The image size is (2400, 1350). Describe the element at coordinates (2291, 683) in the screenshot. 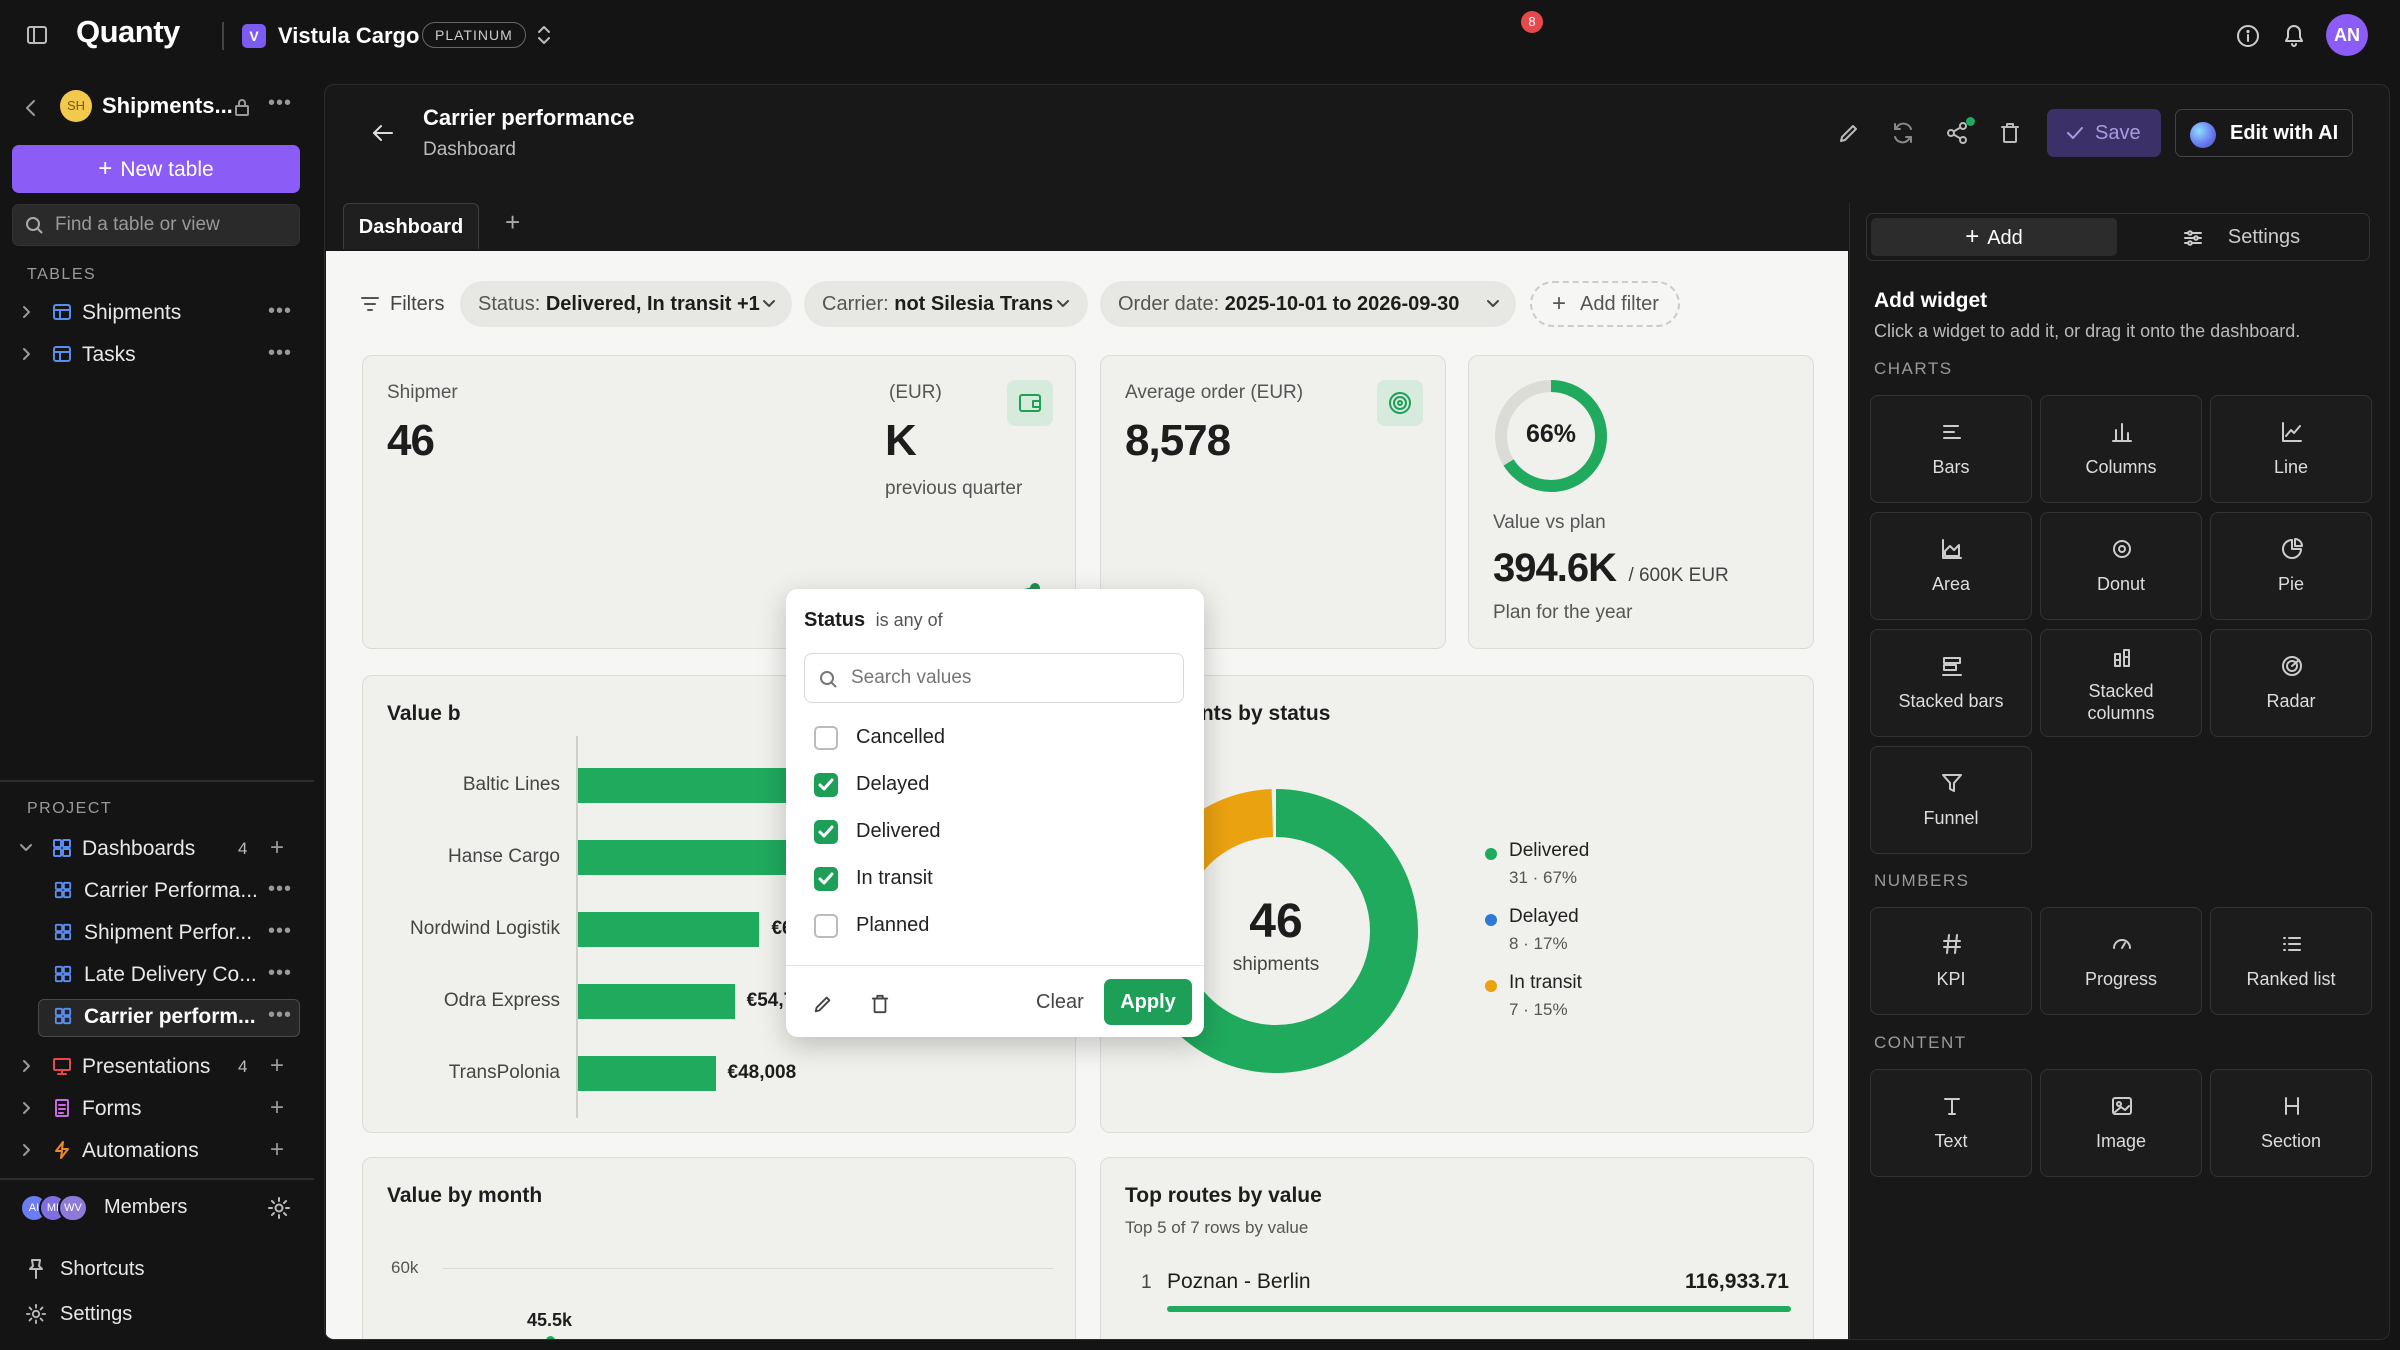

I see `widget-radar: Radar` at that location.